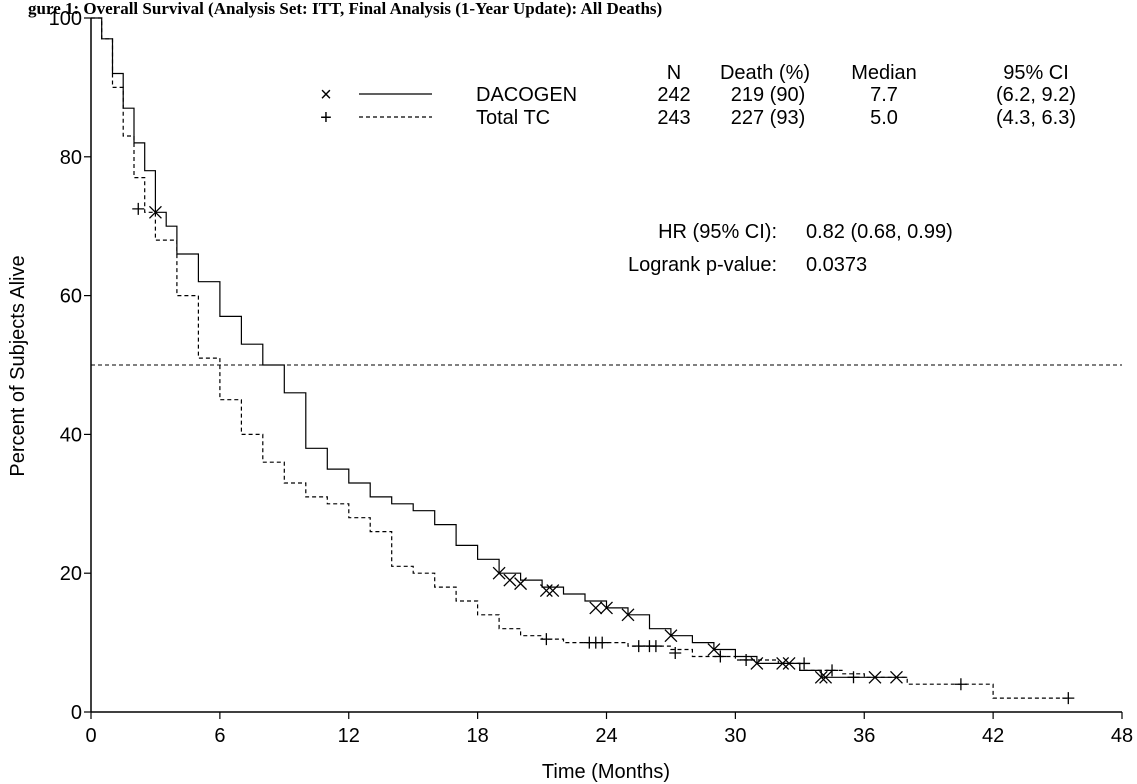 Image resolution: width=1137 pixels, height=784 pixels. I want to click on legend-header-ci: 95% CI, so click(1036, 73).